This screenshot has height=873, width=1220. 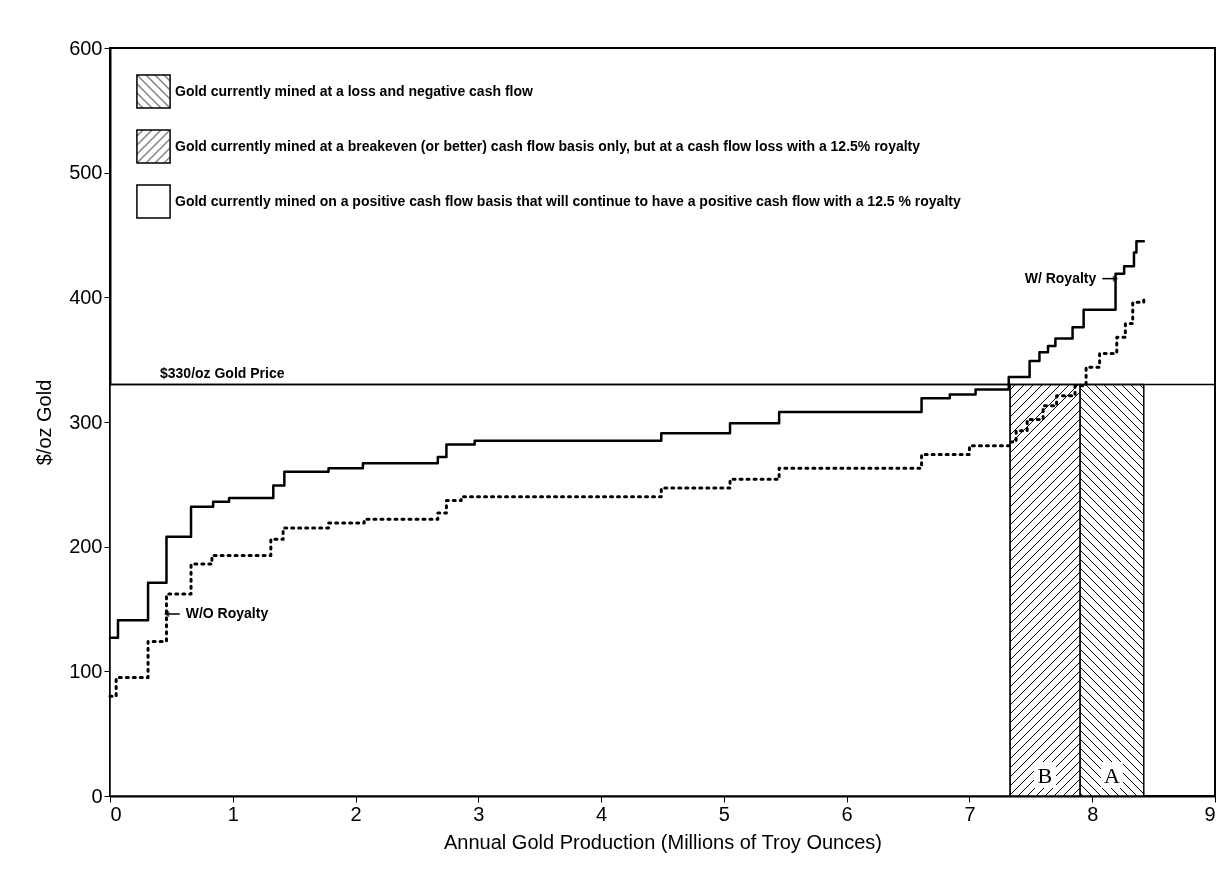 I want to click on x-tick-label: 0, so click(x=116, y=813).